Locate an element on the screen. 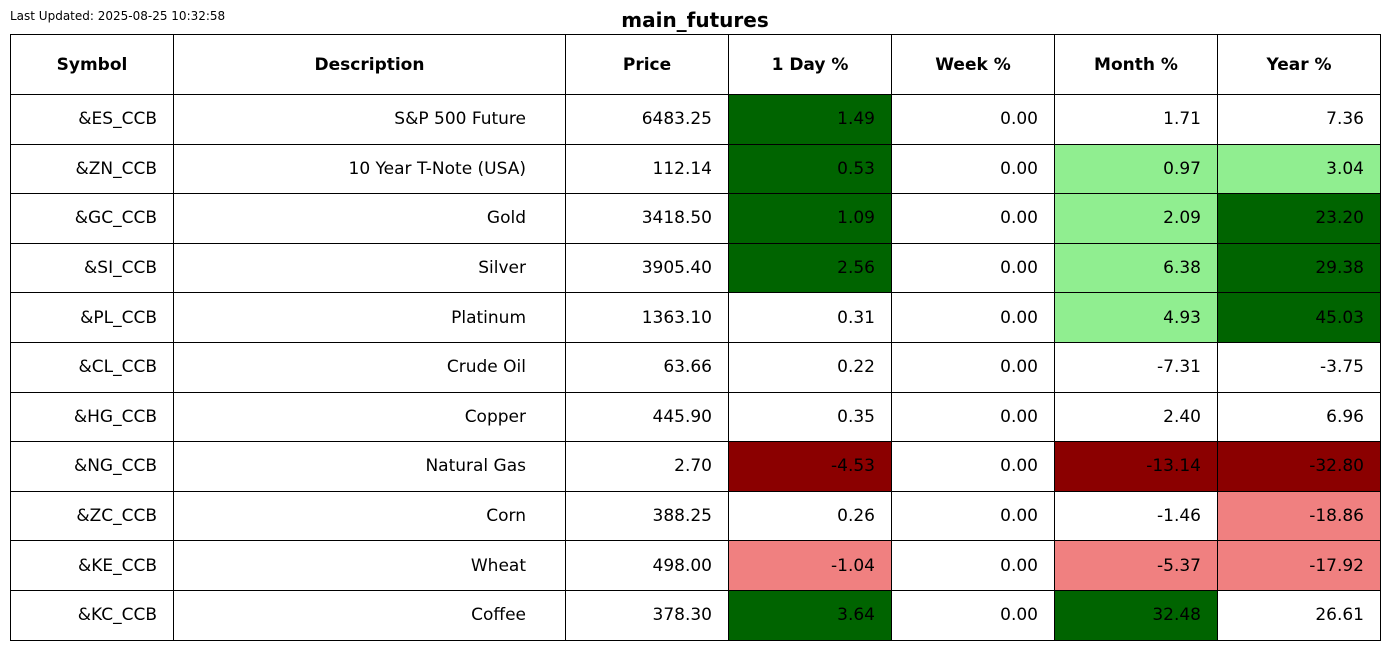 This screenshot has width=1390, height=650. cell-description: Silver is located at coordinates (369, 268).